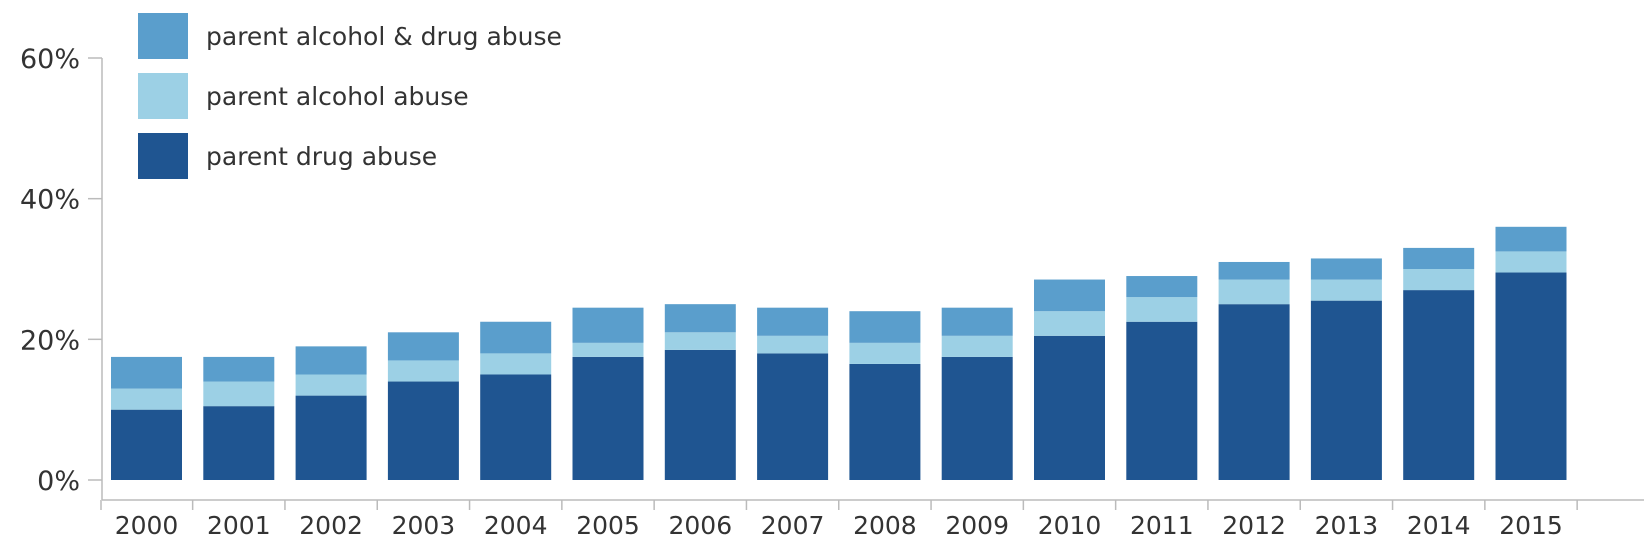 This screenshot has height=552, width=1652. Describe the element at coordinates (608, 525) in the screenshot. I see `x-tick-label-2005: 2005` at that location.